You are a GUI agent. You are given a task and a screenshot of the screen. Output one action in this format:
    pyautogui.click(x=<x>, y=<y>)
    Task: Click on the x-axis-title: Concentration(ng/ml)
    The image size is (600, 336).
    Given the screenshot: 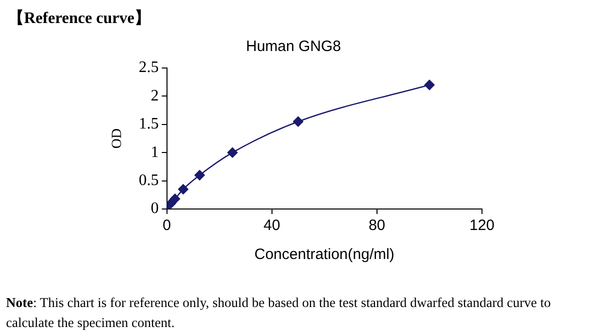 What is the action you would take?
    pyautogui.click(x=324, y=255)
    